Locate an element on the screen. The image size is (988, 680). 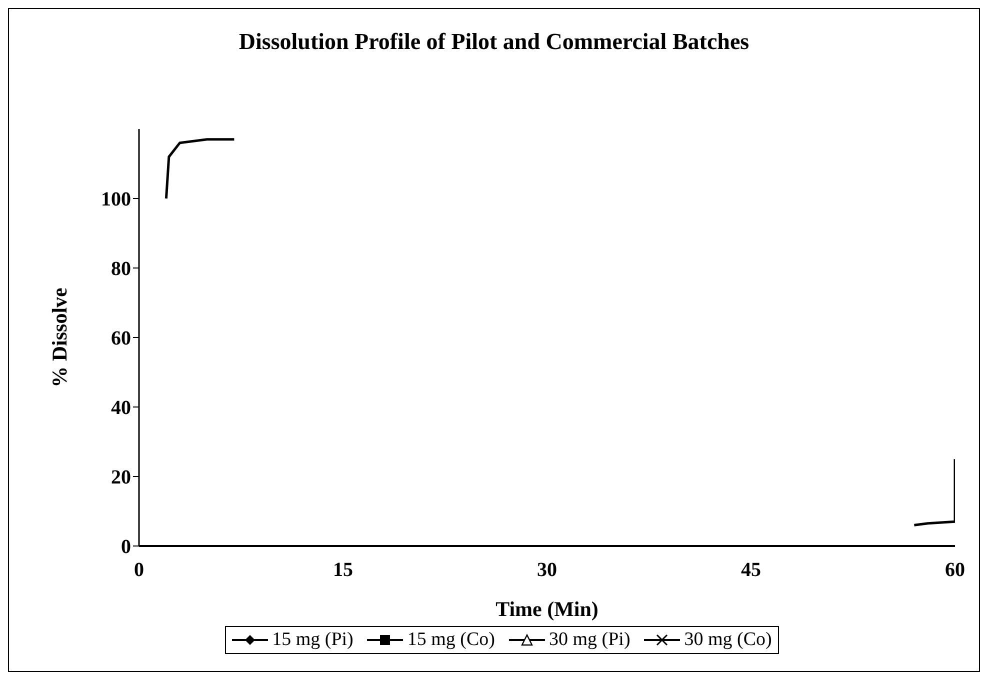
y-tick-label: 80 is located at coordinates (121, 269).